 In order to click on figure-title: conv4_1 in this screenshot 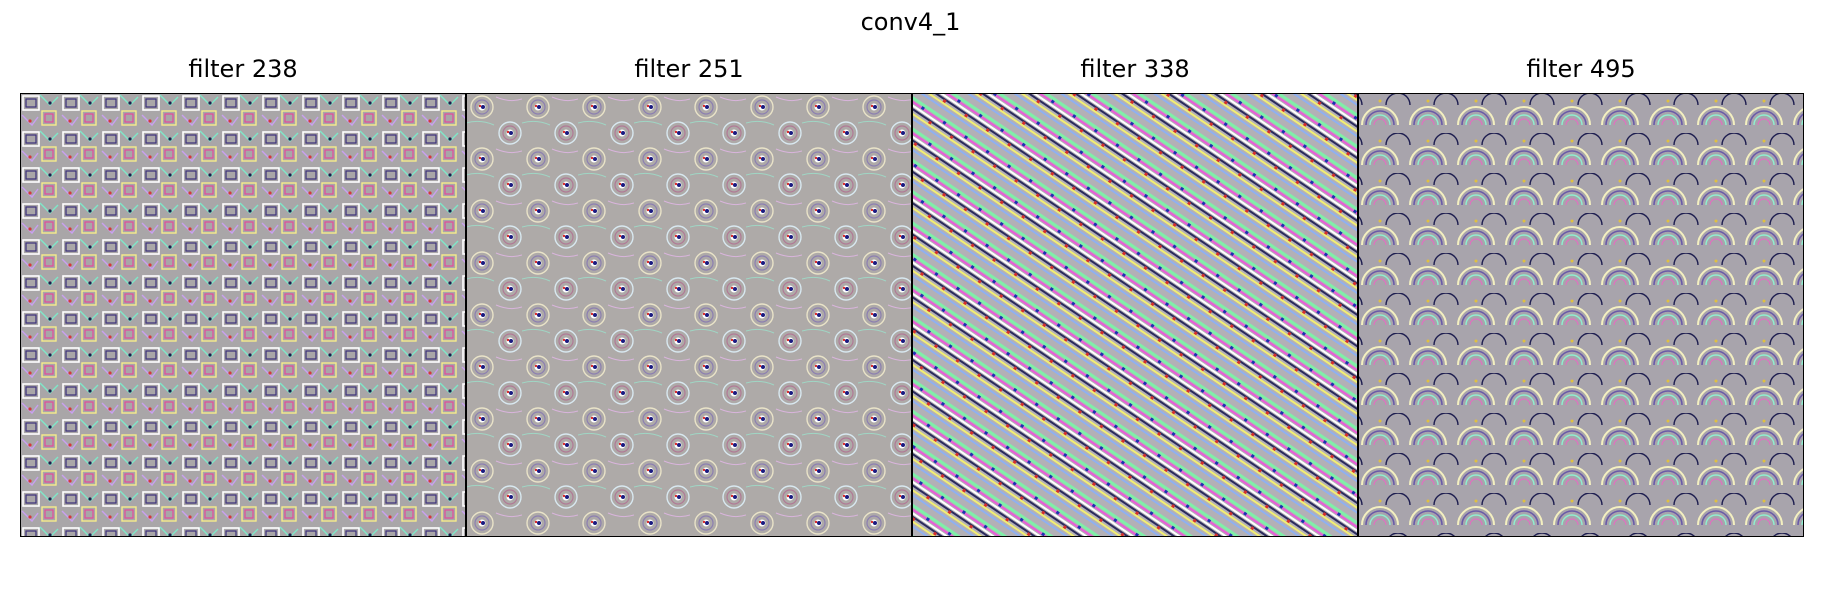, I will do `click(910, 22)`.